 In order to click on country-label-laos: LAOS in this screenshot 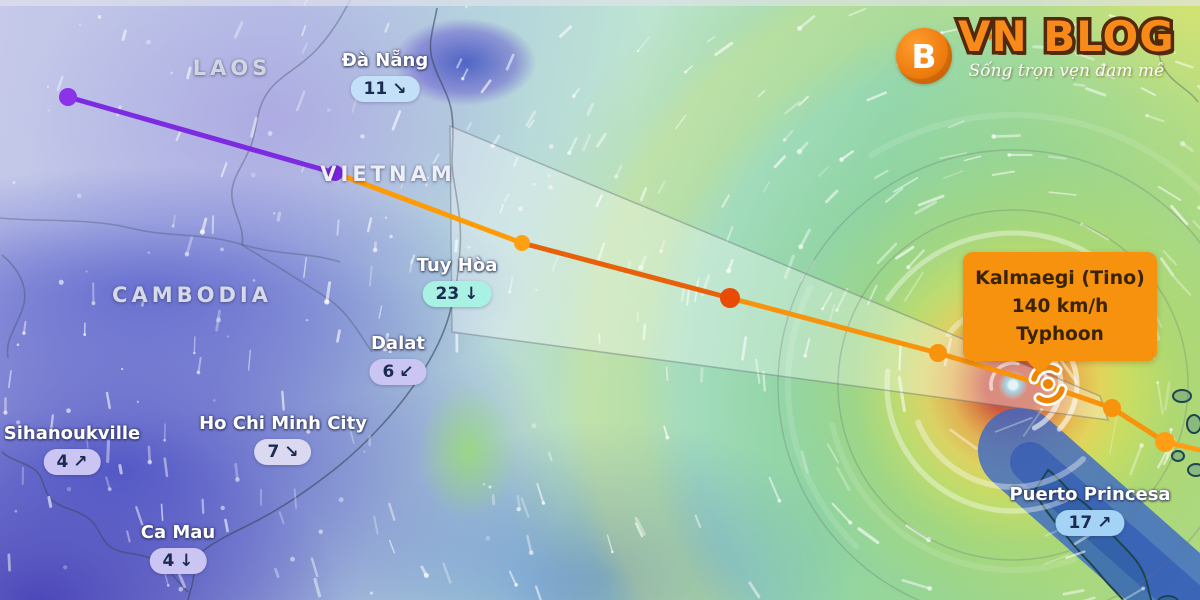, I will do `click(232, 68)`.